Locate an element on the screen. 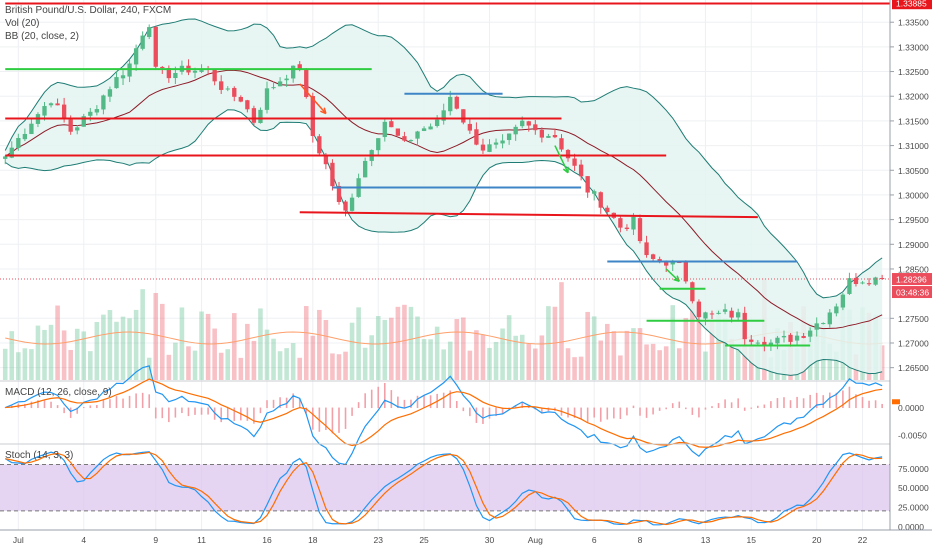 The width and height of the screenshot is (932, 555). macd-tick-label: -0.0050 is located at coordinates (912, 435).